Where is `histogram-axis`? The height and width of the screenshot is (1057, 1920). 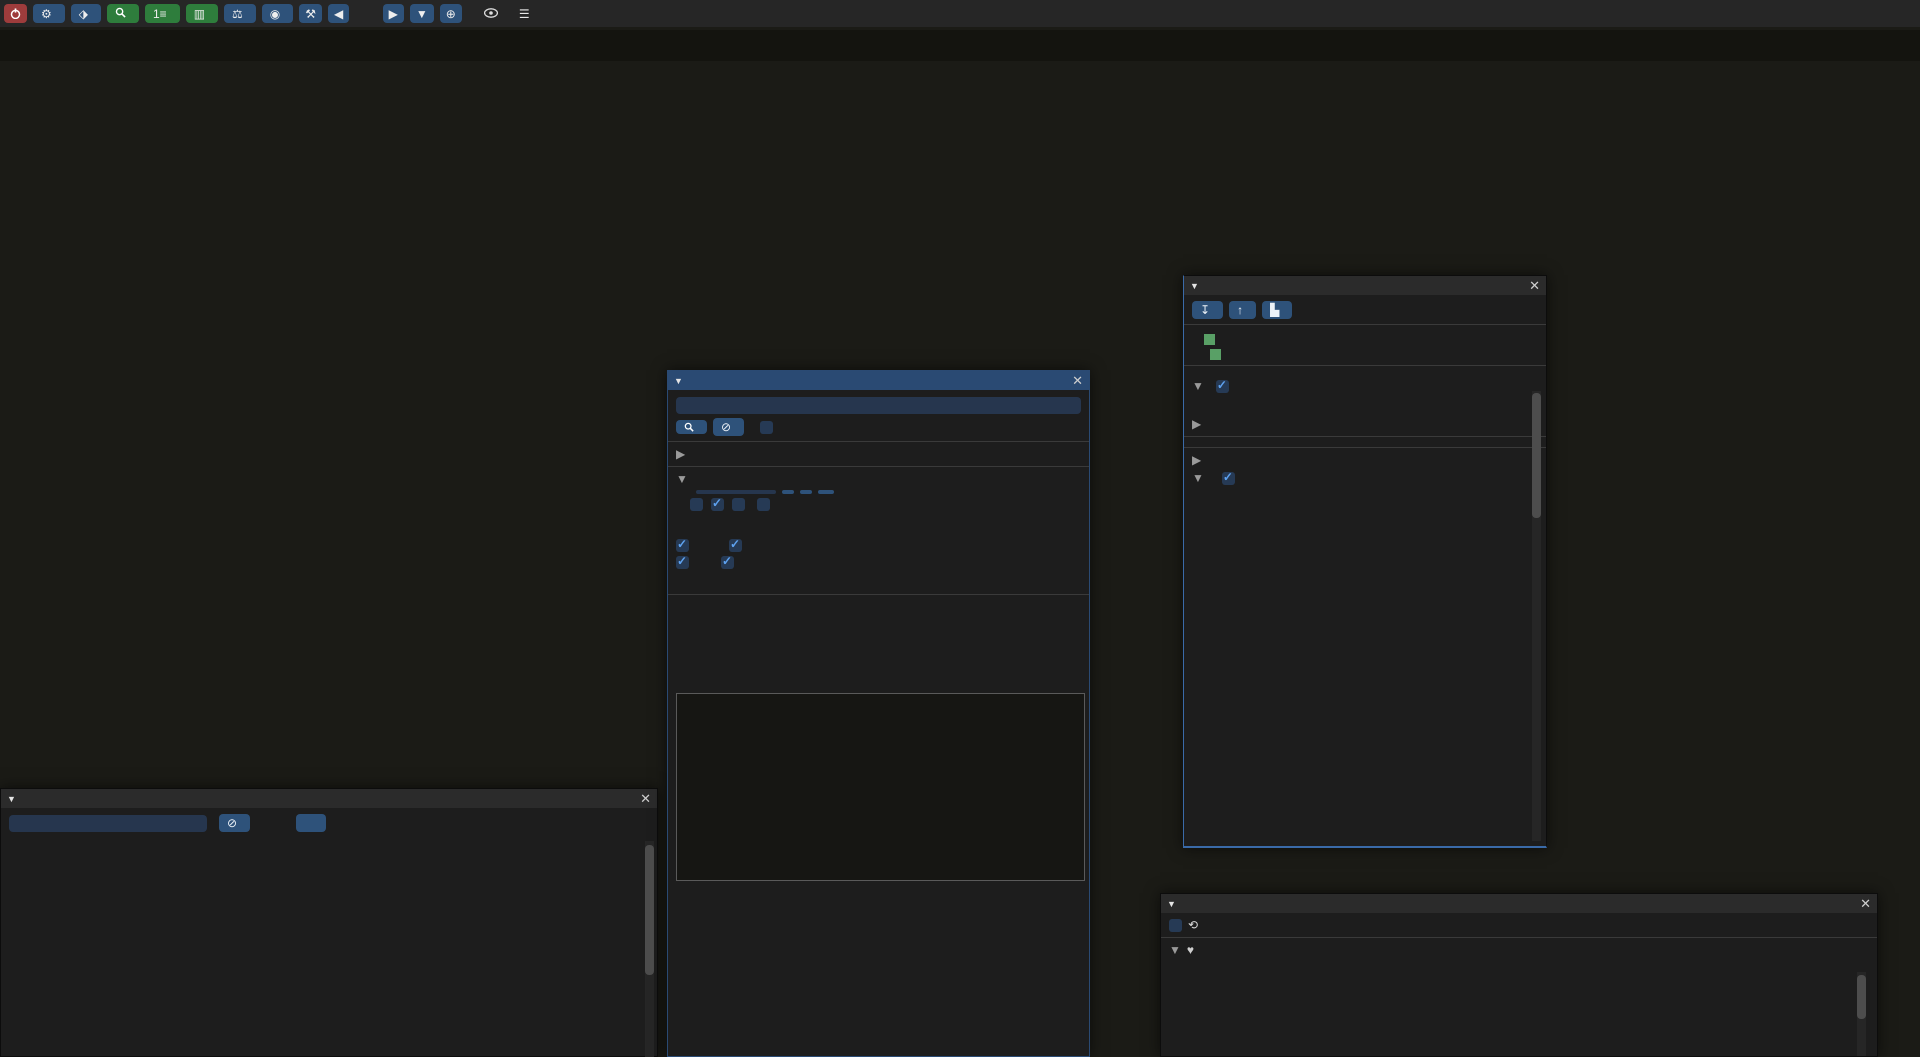 histogram-axis is located at coordinates (879, 889).